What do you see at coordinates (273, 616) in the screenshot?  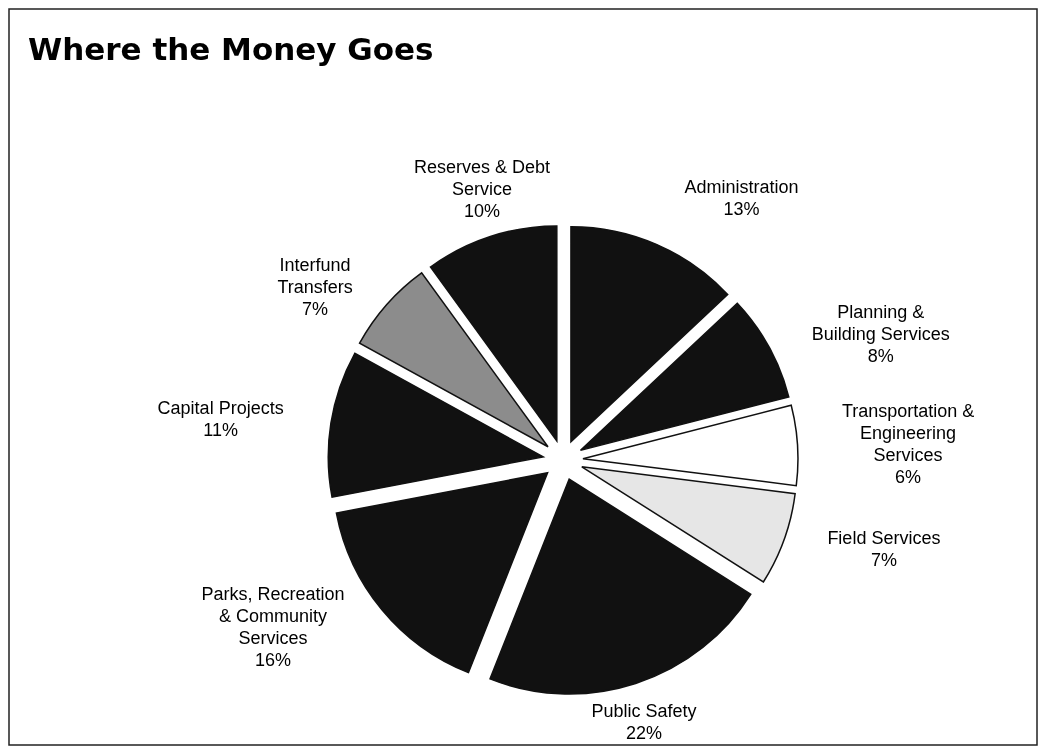 I see `slice-label: Parks, Recreation & Community Services` at bounding box center [273, 616].